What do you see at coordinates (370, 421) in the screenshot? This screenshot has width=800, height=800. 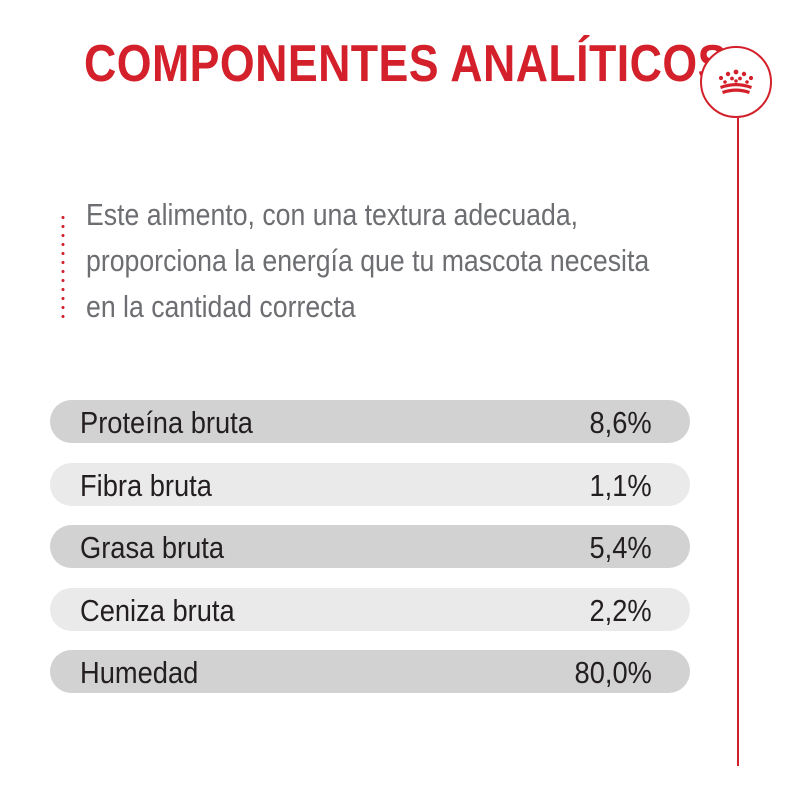 I see `component-row-protein: Proteína bruta 8,6%` at bounding box center [370, 421].